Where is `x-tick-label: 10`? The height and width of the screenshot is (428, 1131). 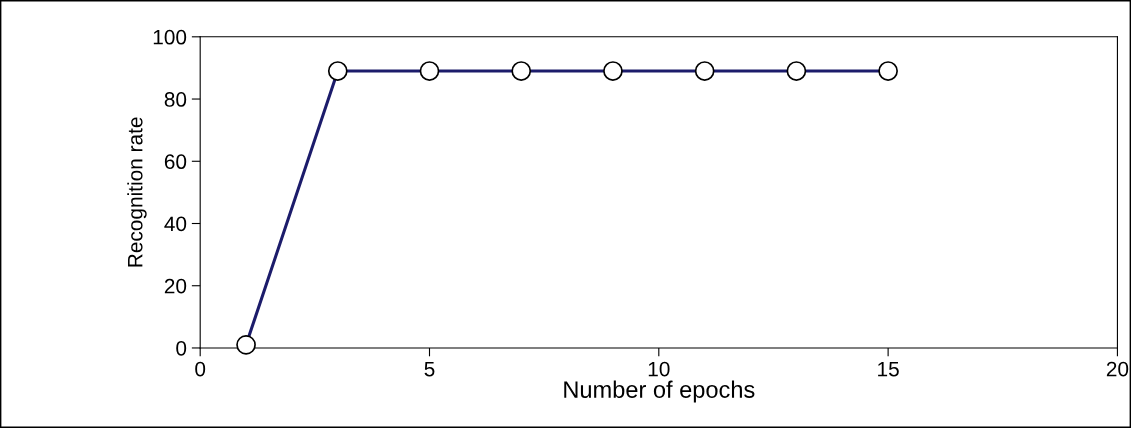
x-tick-label: 10 is located at coordinates (659, 369).